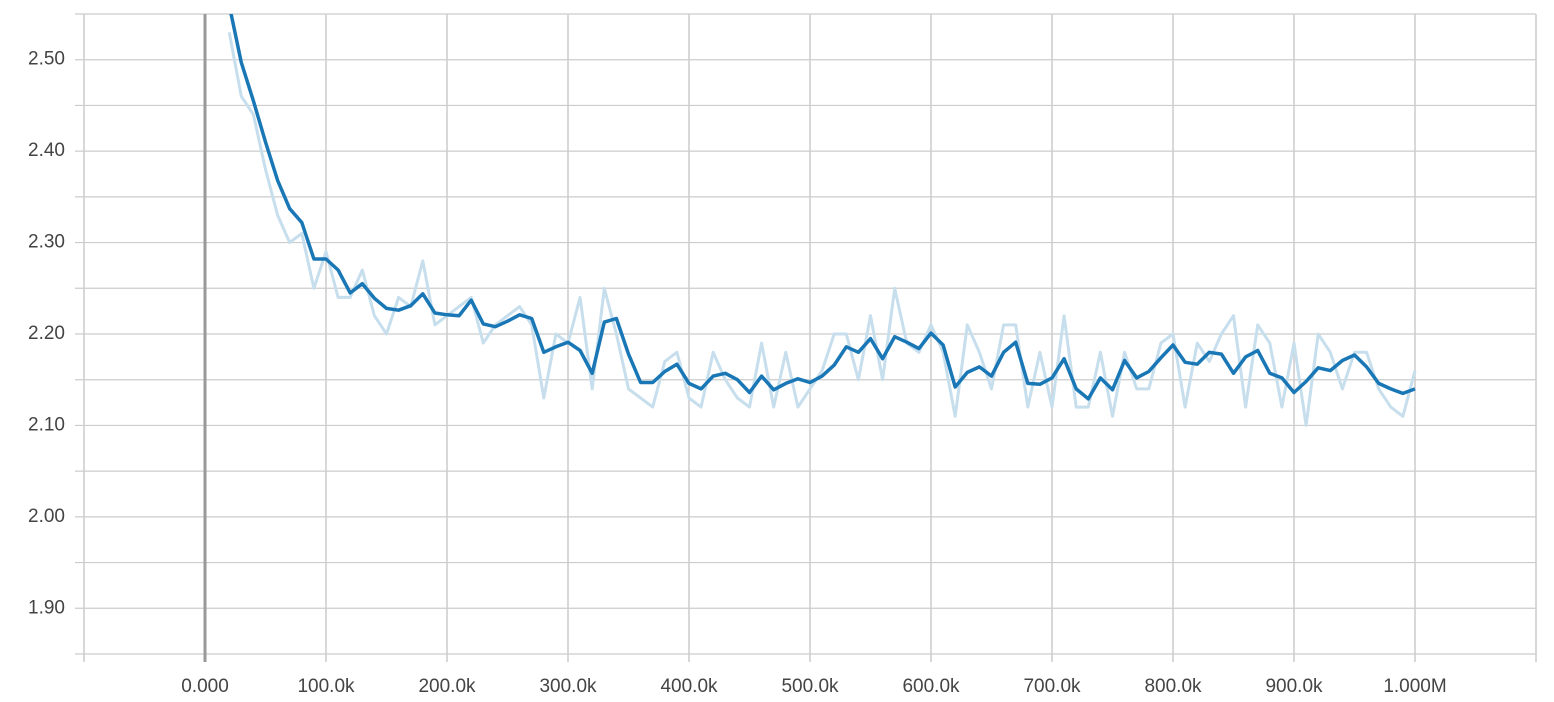 The width and height of the screenshot is (1554, 702). I want to click on y-tick-label: 2.20, so click(46, 333).